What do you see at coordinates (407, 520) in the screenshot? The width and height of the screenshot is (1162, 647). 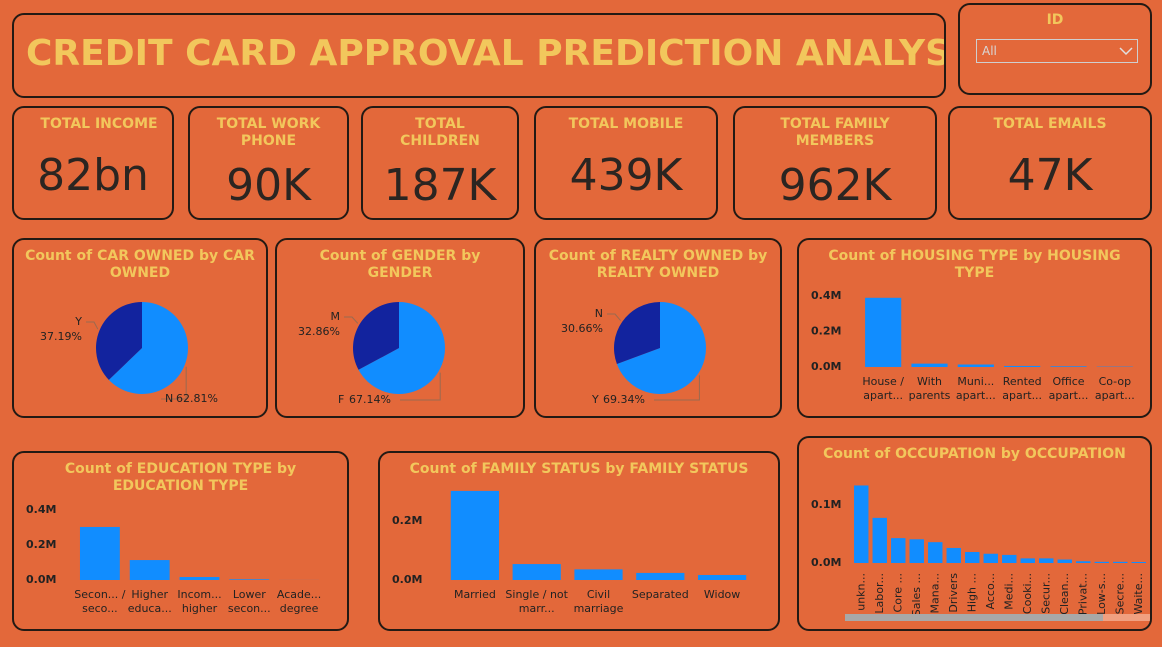 I see `y-tick-label: 0.2M` at bounding box center [407, 520].